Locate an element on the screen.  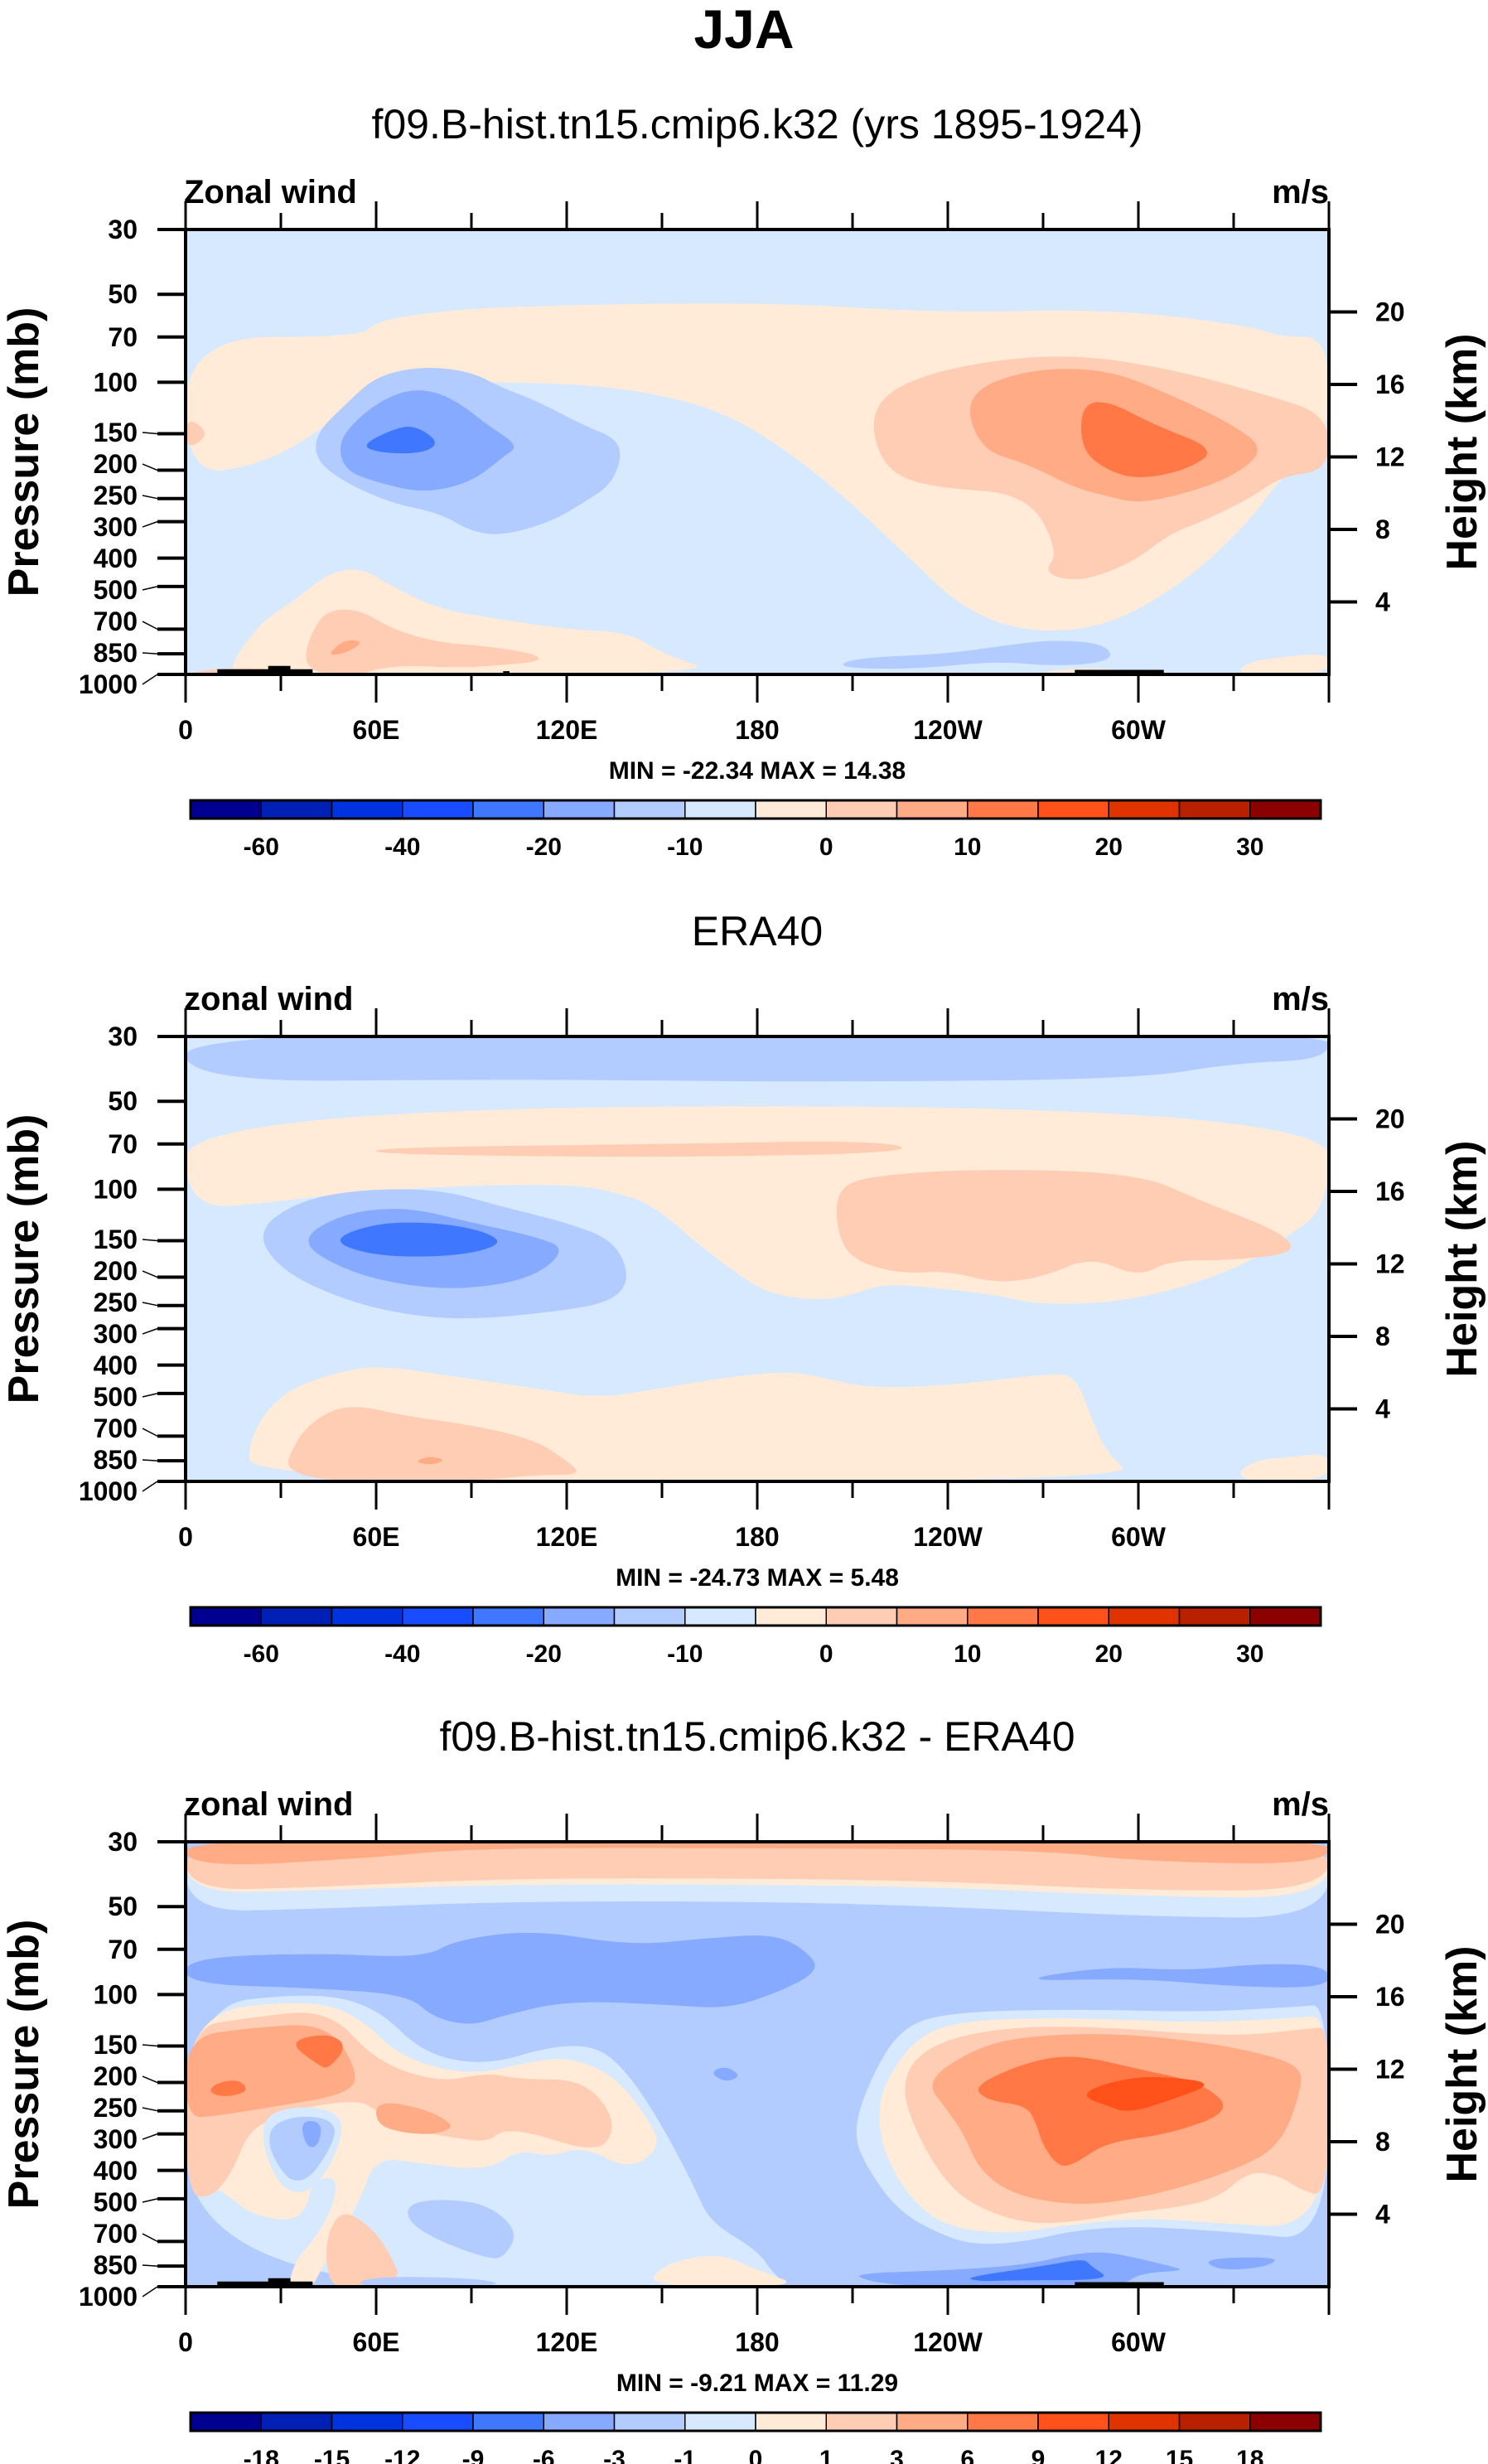
y-tick-label: 30 is located at coordinates (123, 229).